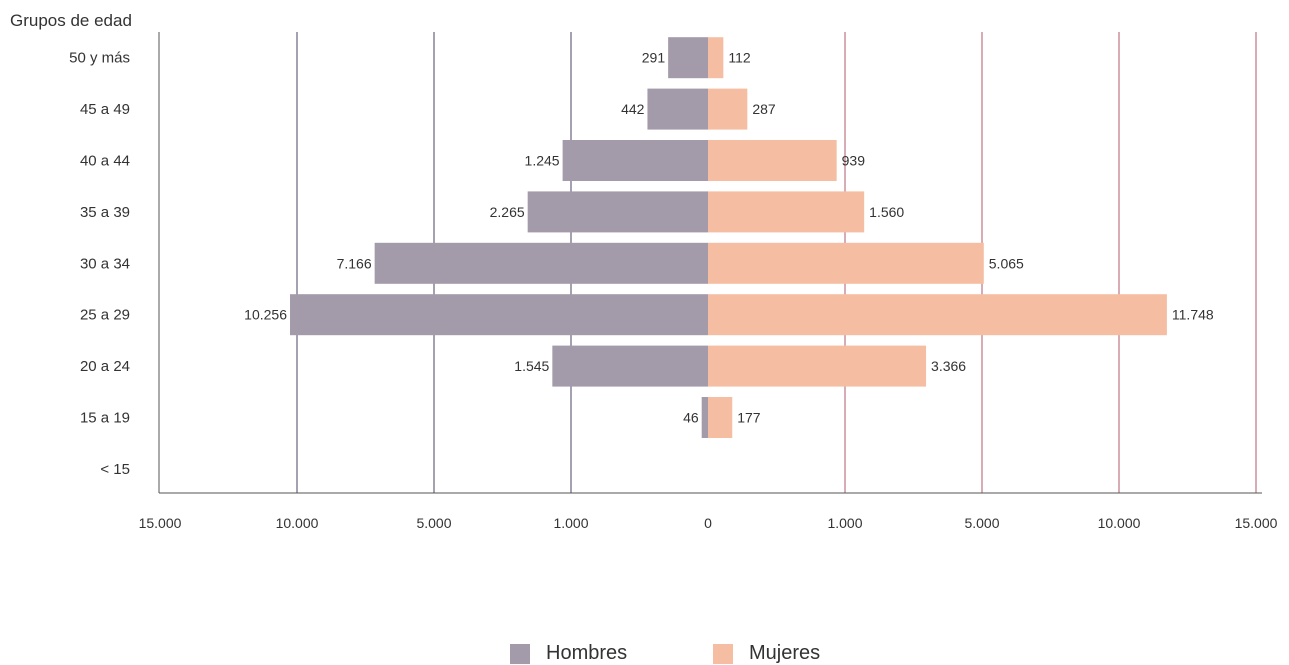 This screenshot has height=665, width=1289. What do you see at coordinates (105, 161) in the screenshot?
I see `category-label: 40 a 44` at bounding box center [105, 161].